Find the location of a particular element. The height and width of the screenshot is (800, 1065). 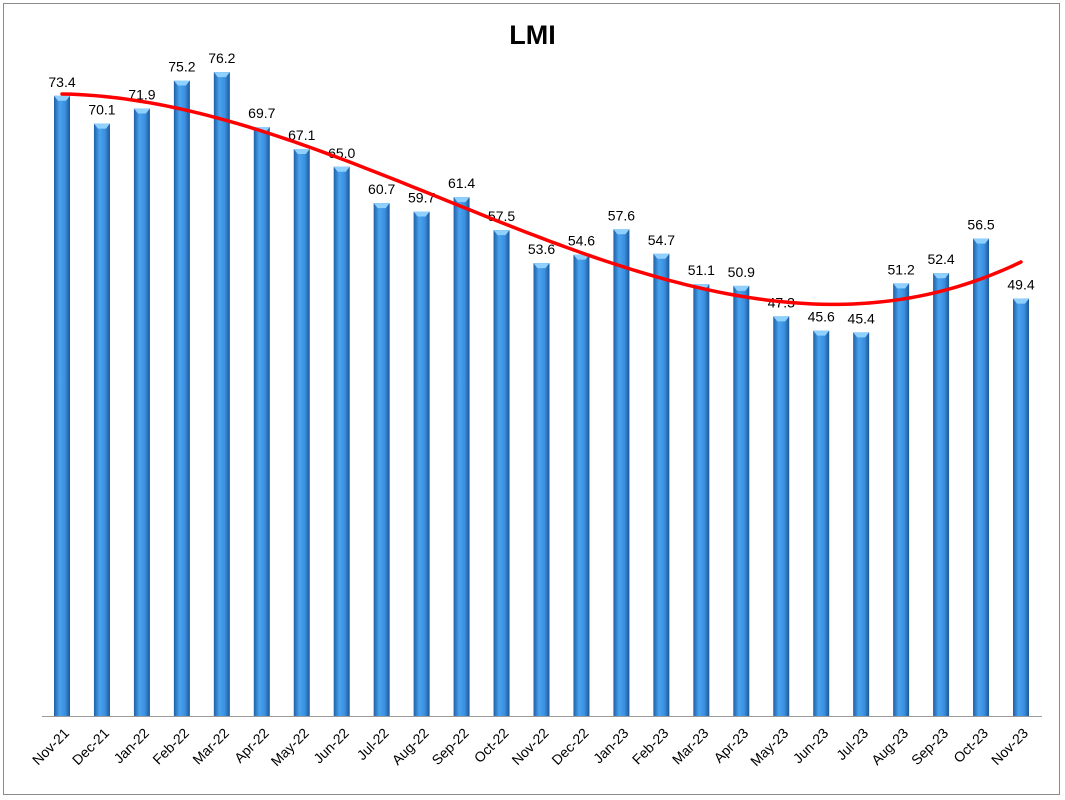

data-label: 51.2 is located at coordinates (901, 269).